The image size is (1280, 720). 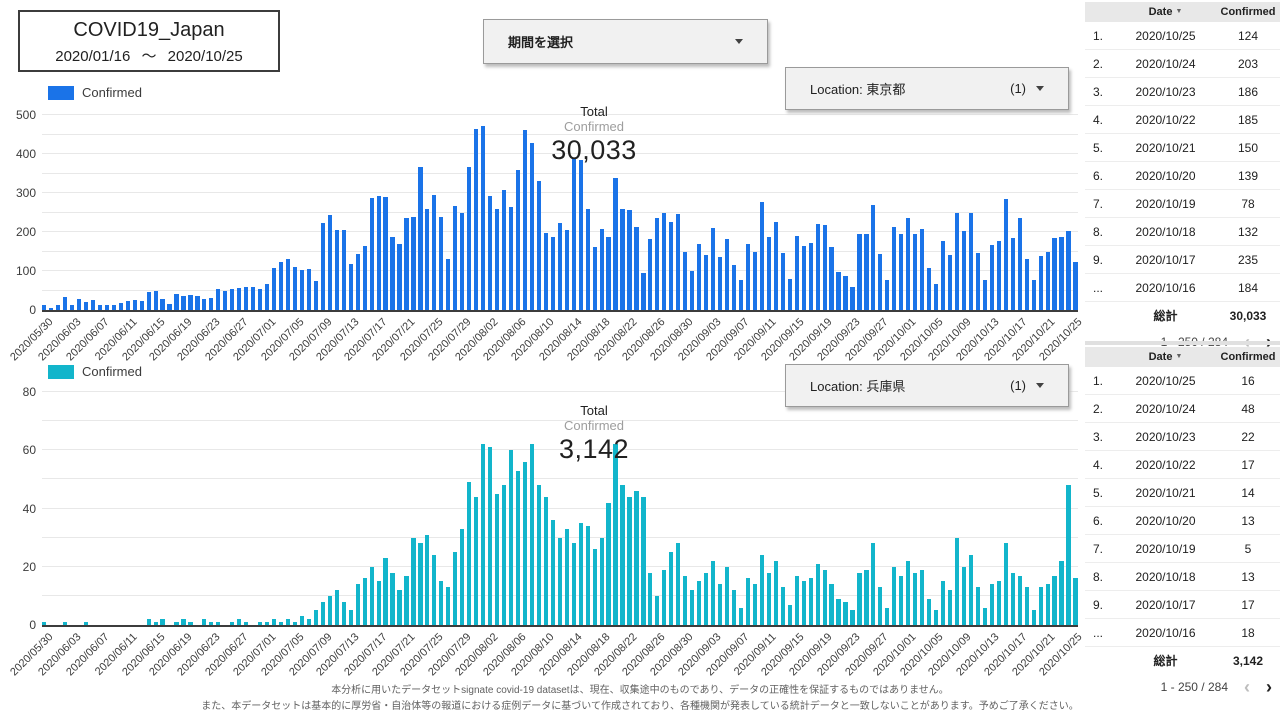 I want to click on column-header-confirmed: Confirmed, so click(x=1248, y=357).